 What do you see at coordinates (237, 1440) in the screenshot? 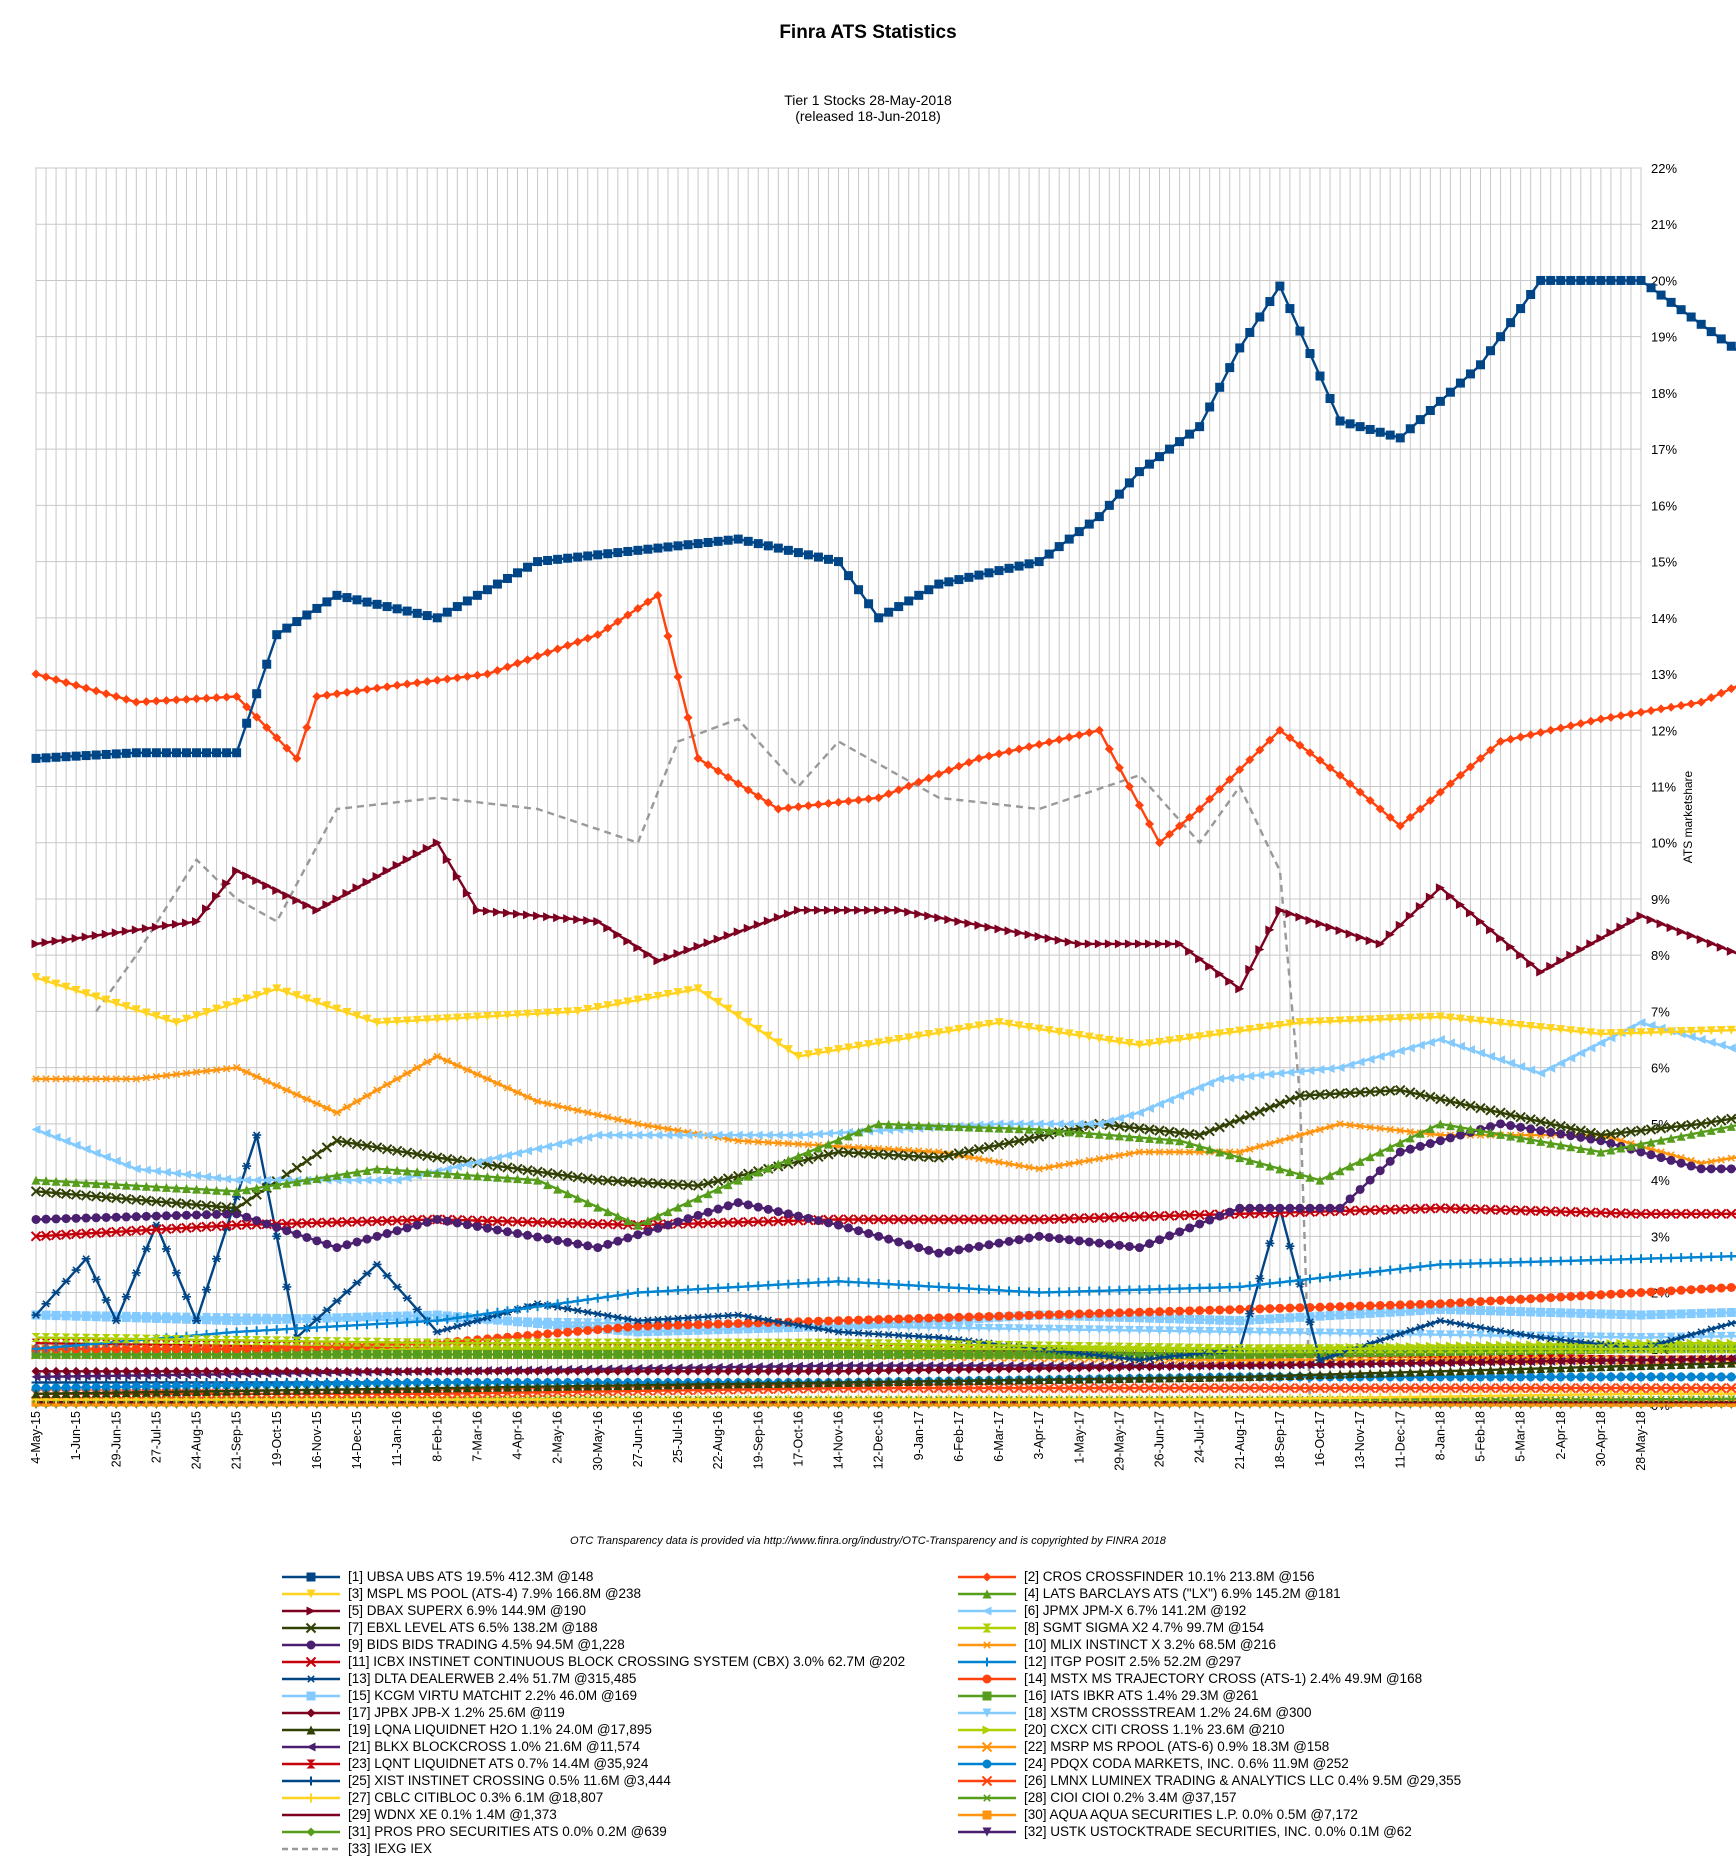
I see `x-tick-label: 21-Sep-15` at bounding box center [237, 1440].